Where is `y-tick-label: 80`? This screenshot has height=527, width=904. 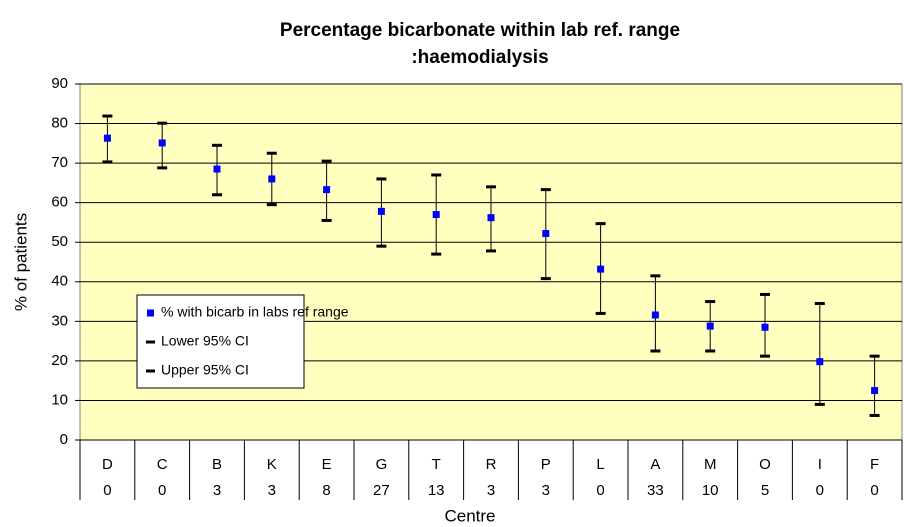 y-tick-label: 80 is located at coordinates (59, 123).